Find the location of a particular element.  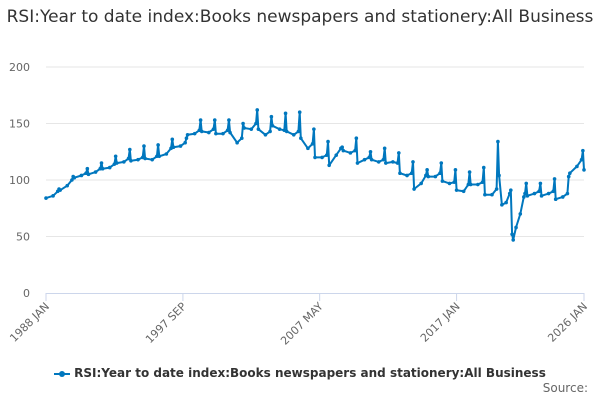

x-tick-label: 2017 JAN is located at coordinates (440, 322).